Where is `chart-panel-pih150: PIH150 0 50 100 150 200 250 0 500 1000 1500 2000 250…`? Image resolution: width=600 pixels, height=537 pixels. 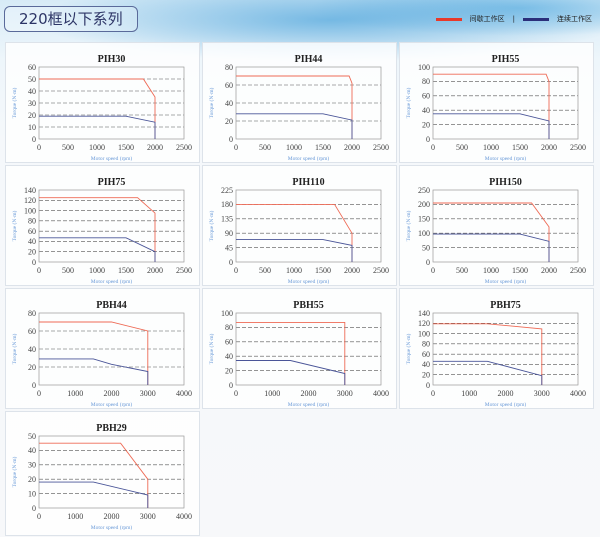
chart-panel-pih150: PIH150 0 50 100 150 200 250 0 500 1000 1500 2000 250… is located at coordinates (496, 225).